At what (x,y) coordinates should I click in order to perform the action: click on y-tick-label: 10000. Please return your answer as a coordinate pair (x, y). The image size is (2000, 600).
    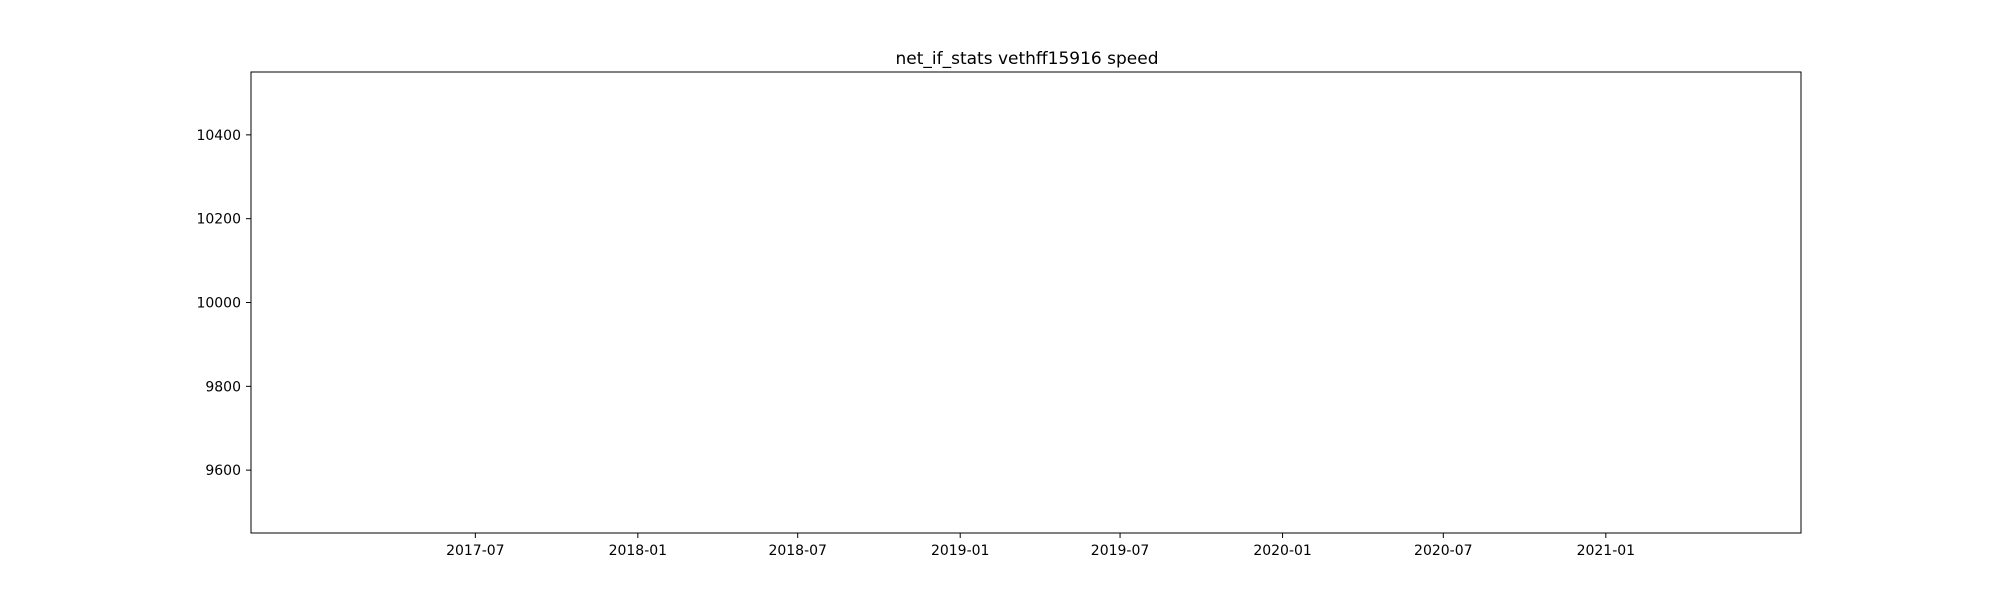
    Looking at the image, I should click on (218, 304).